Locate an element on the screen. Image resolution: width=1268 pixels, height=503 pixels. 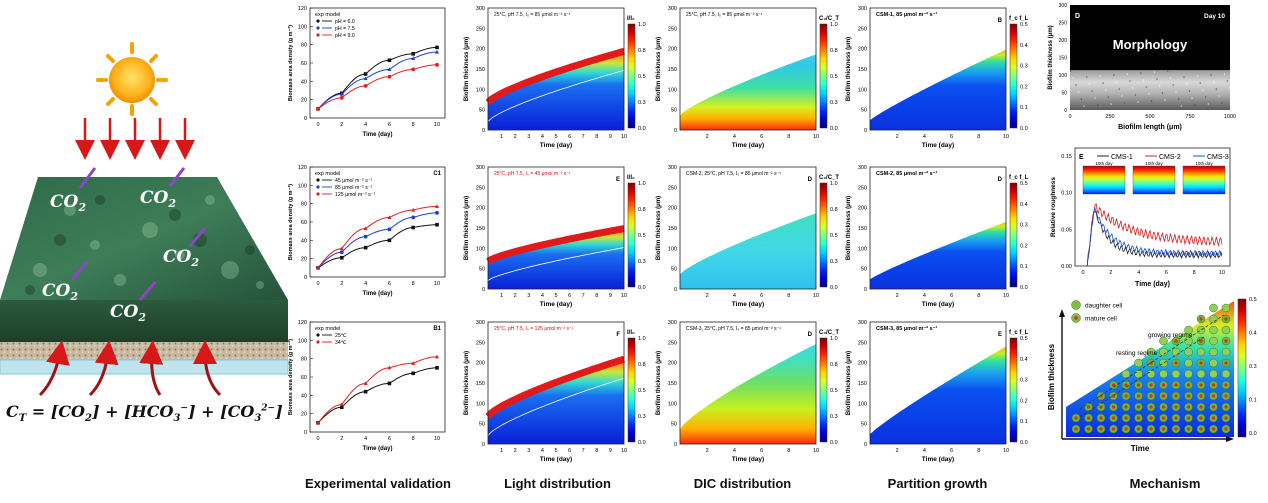
mechanism-field is located at coordinates (1150, 369).